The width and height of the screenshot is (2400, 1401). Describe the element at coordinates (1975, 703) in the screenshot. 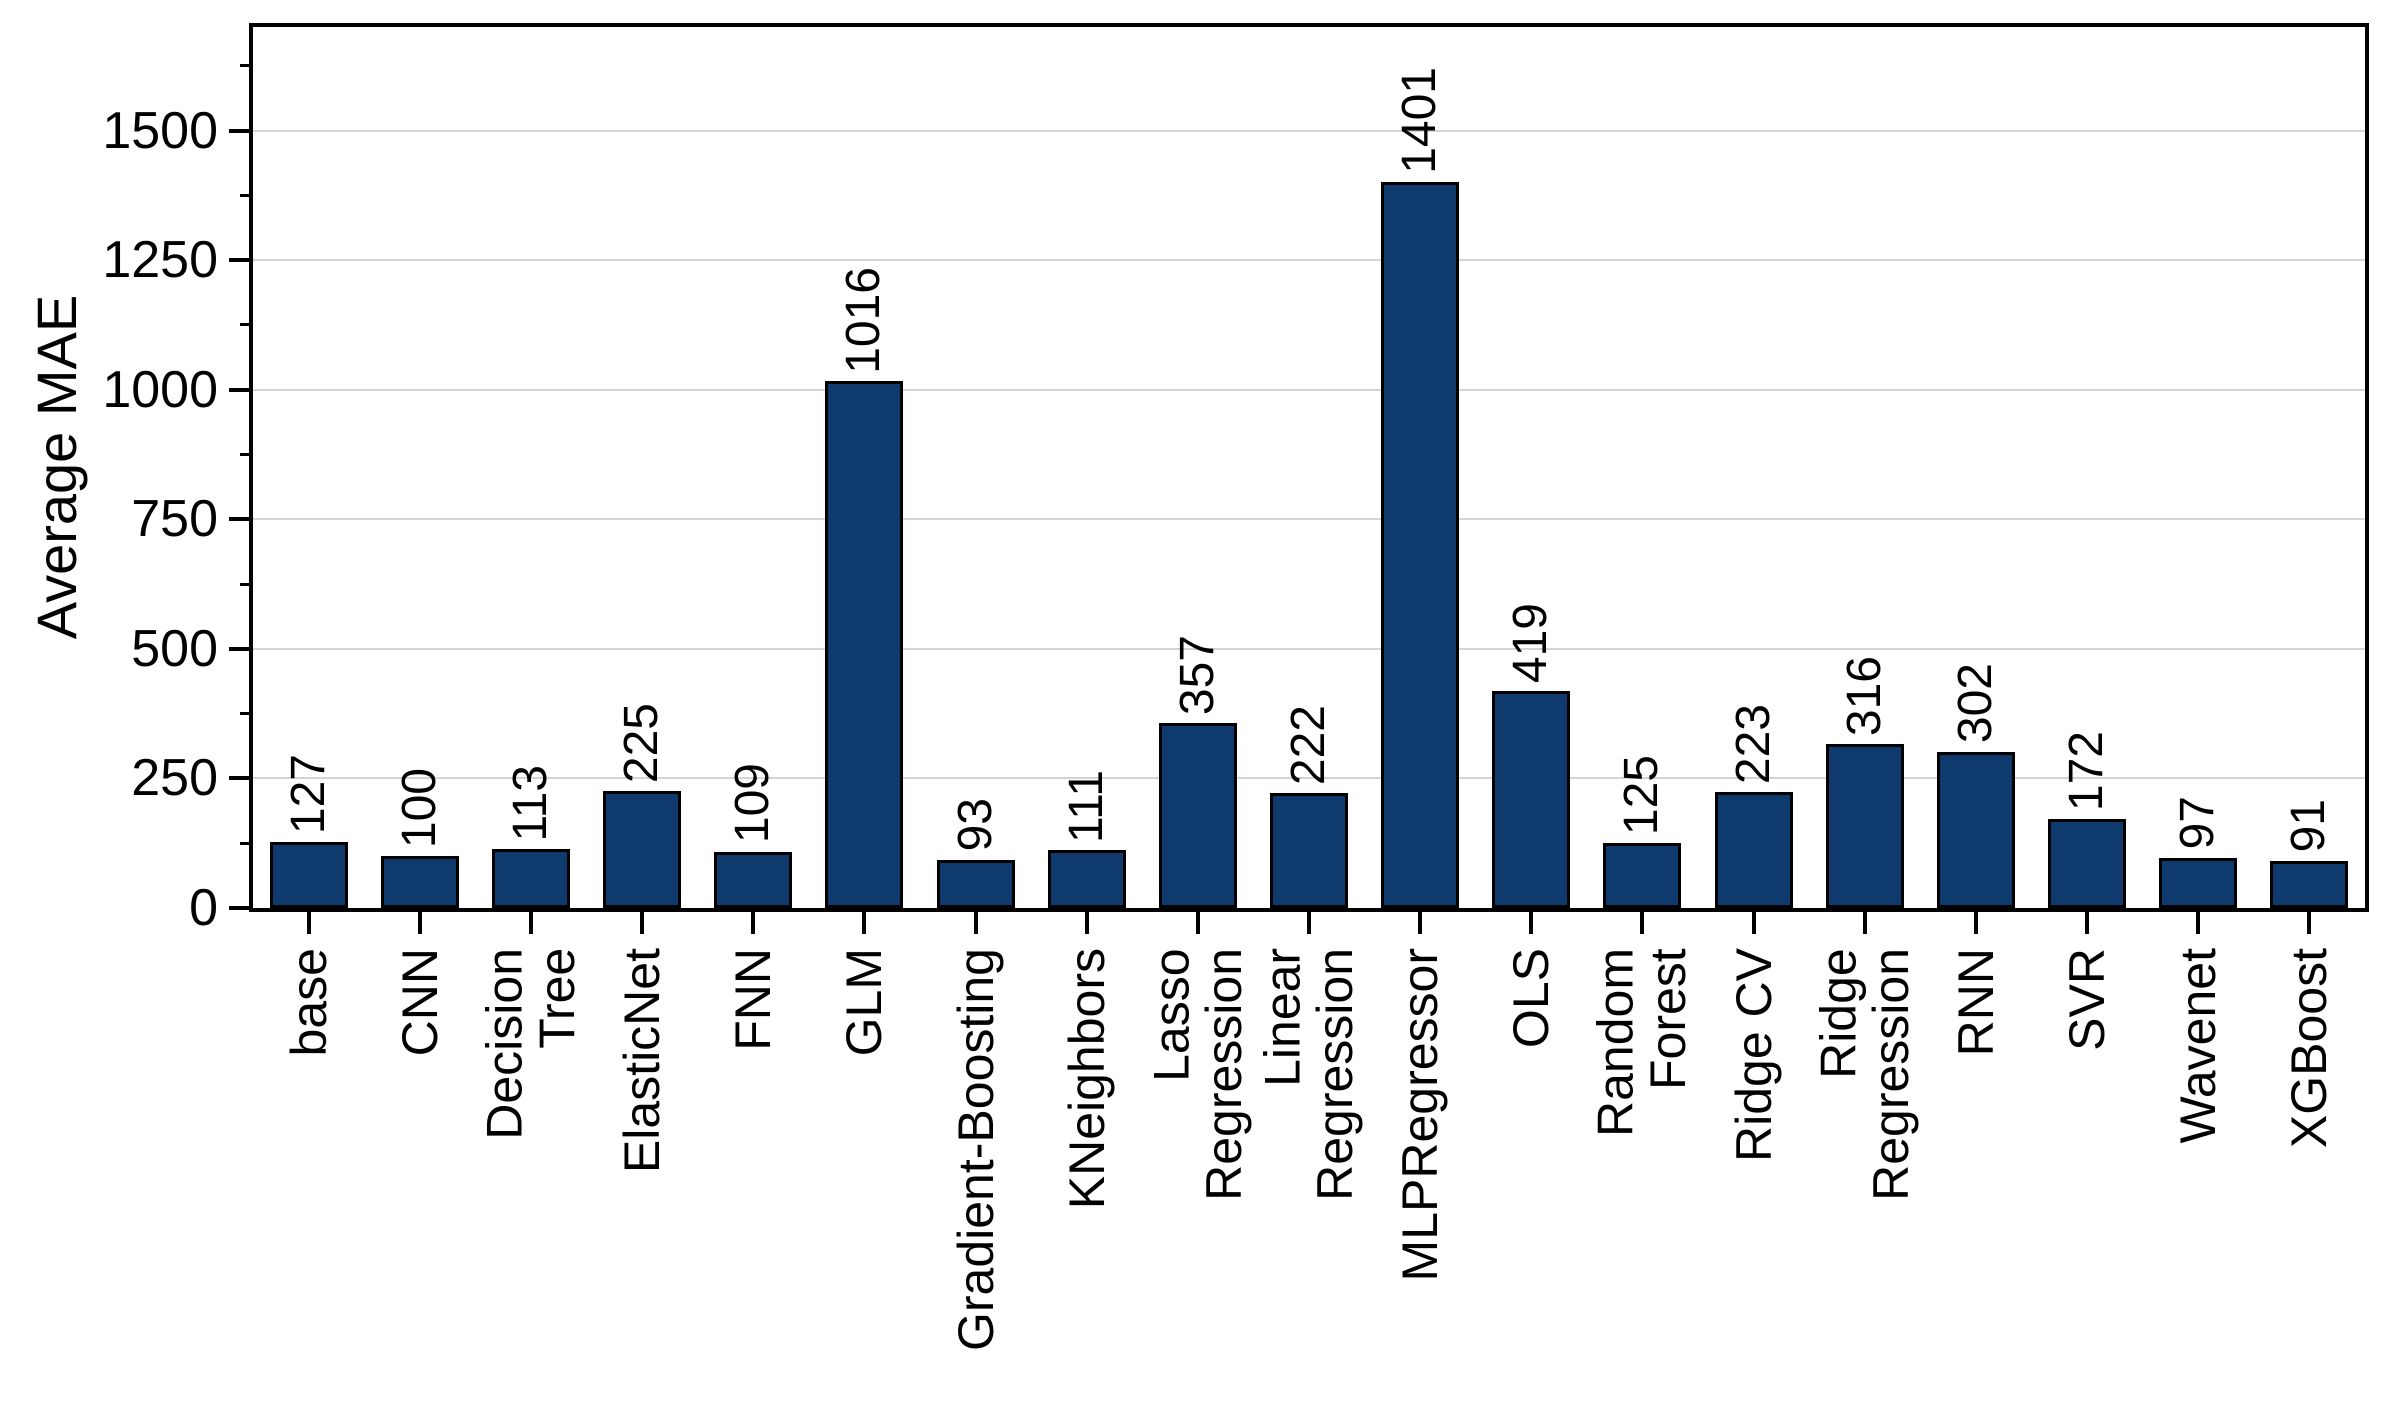

I see `bar-value-label: 302` at that location.